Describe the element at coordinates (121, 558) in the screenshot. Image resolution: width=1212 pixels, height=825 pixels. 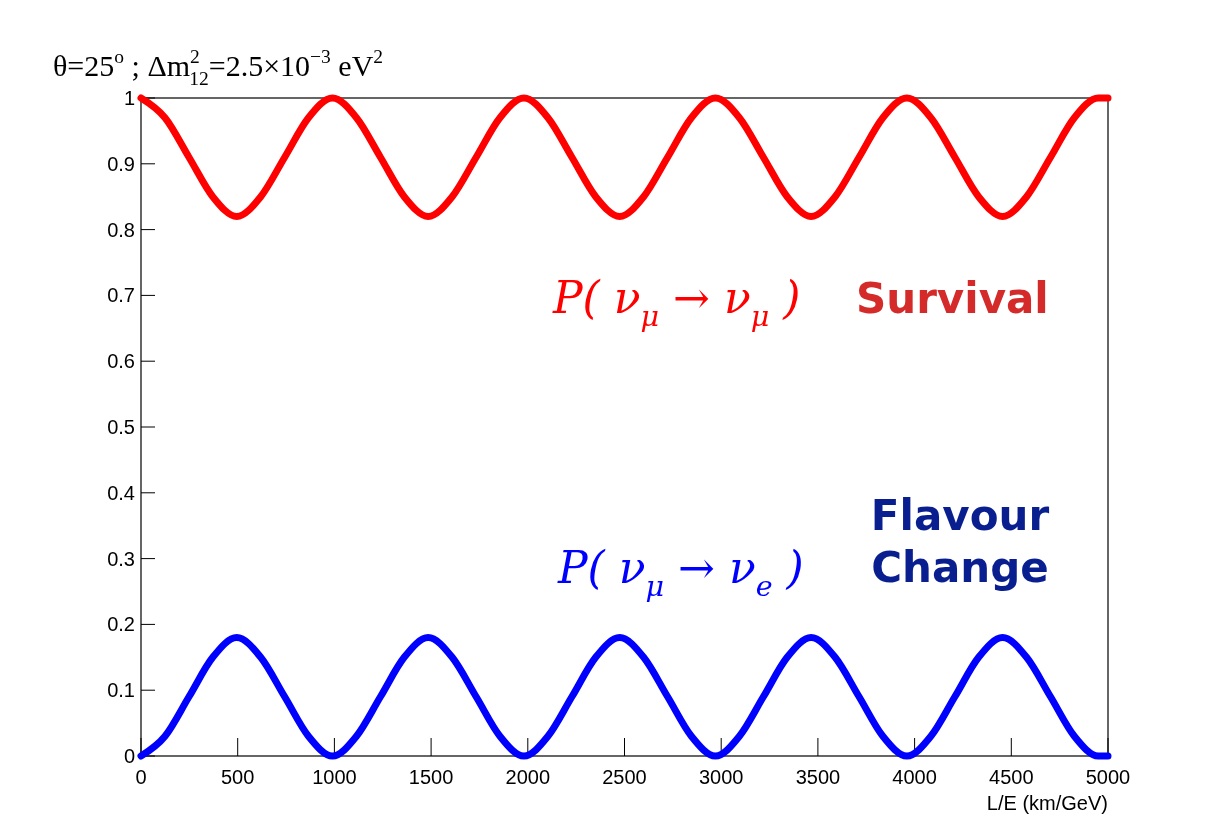
I see `y-tick-label: 0.3` at that location.